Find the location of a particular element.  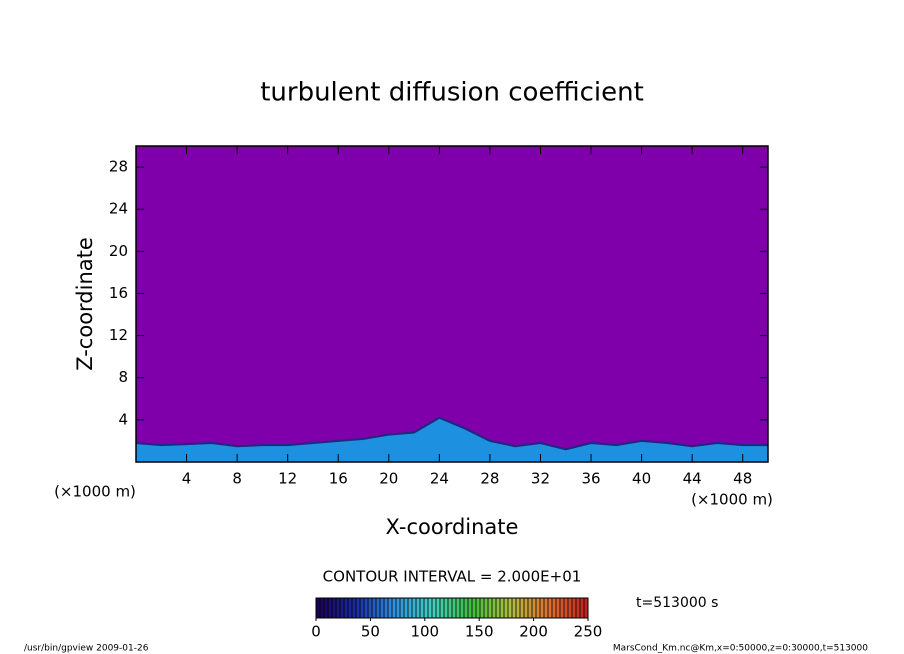

x-unit: (×1000 m) is located at coordinates (732, 500).